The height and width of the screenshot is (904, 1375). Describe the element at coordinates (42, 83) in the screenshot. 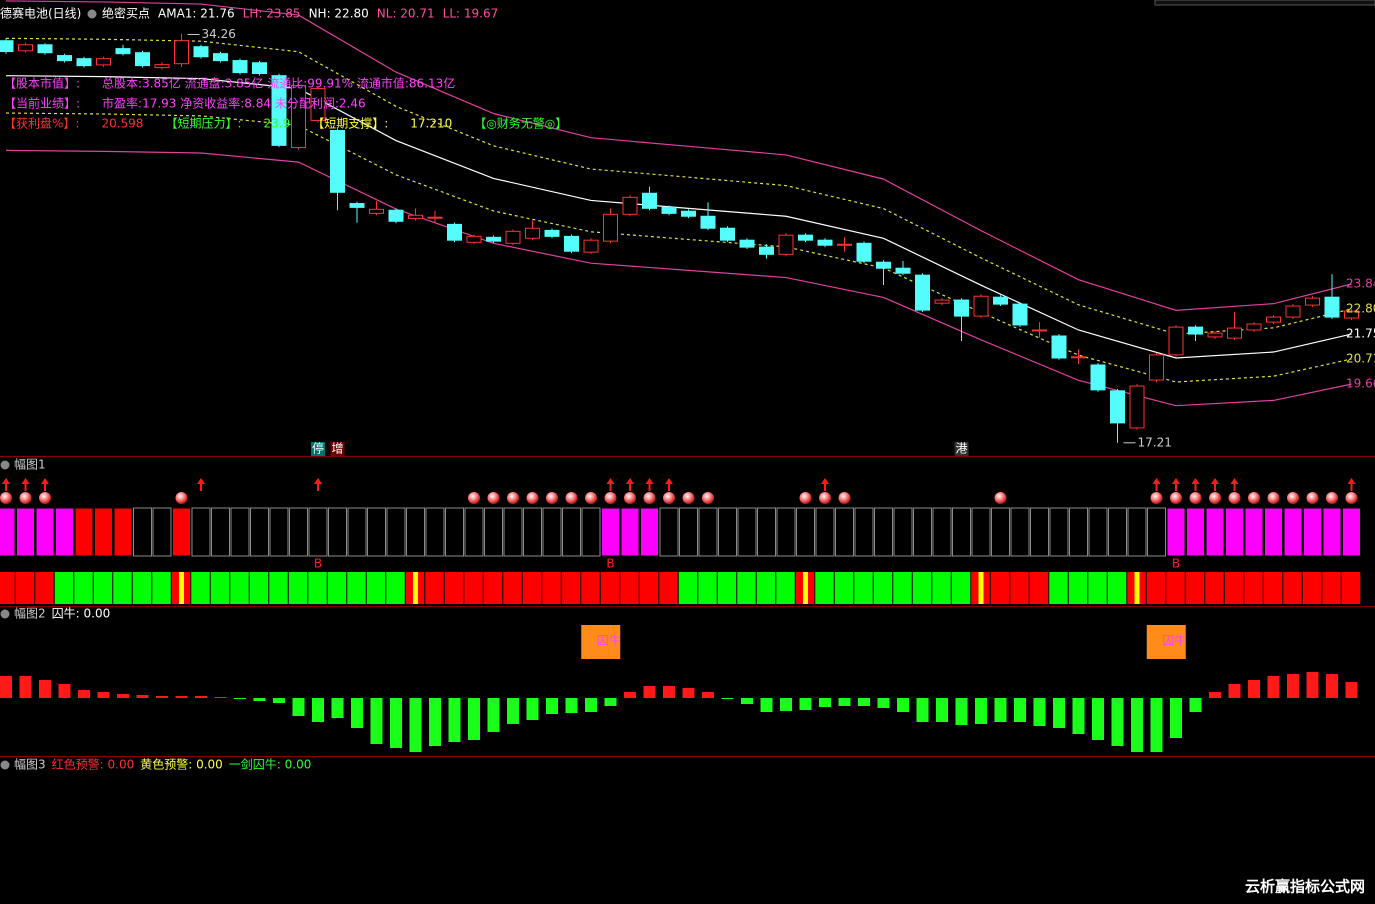

I see `legend-item: 【股本市值】:` at that location.